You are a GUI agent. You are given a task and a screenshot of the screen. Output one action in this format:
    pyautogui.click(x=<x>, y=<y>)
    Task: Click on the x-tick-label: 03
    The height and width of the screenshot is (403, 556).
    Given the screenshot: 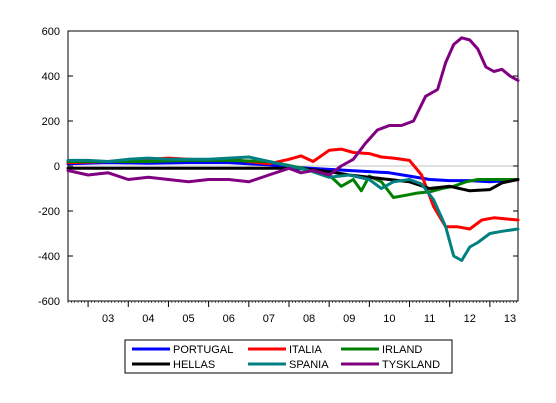 What is the action you would take?
    pyautogui.click(x=108, y=319)
    